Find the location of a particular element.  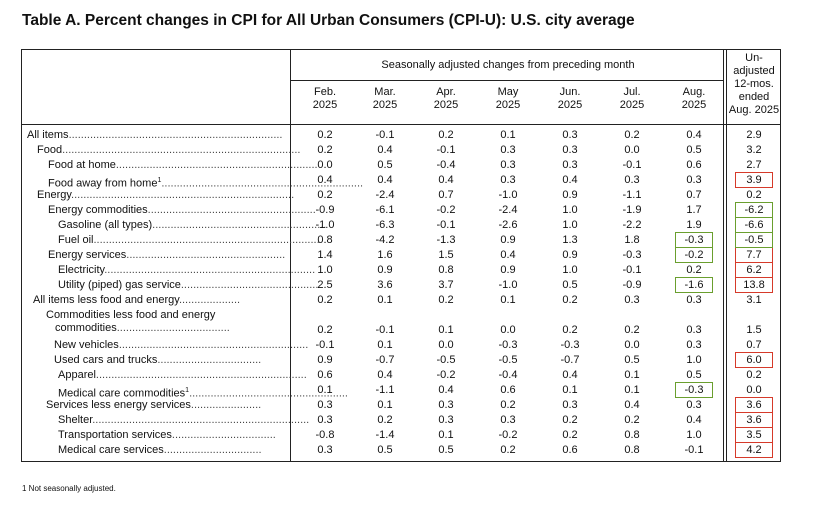

unadjusted-cell: 3.5 is located at coordinates (754, 435).